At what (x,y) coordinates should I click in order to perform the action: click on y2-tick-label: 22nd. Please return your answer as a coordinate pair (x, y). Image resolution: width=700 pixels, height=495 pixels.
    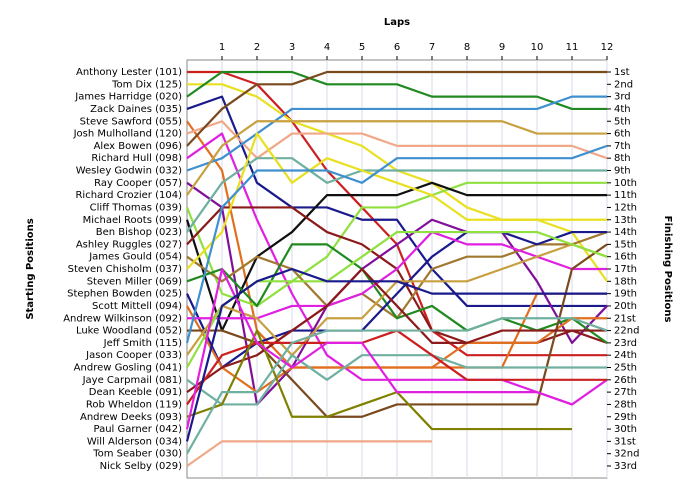
    Looking at the image, I should click on (626, 331).